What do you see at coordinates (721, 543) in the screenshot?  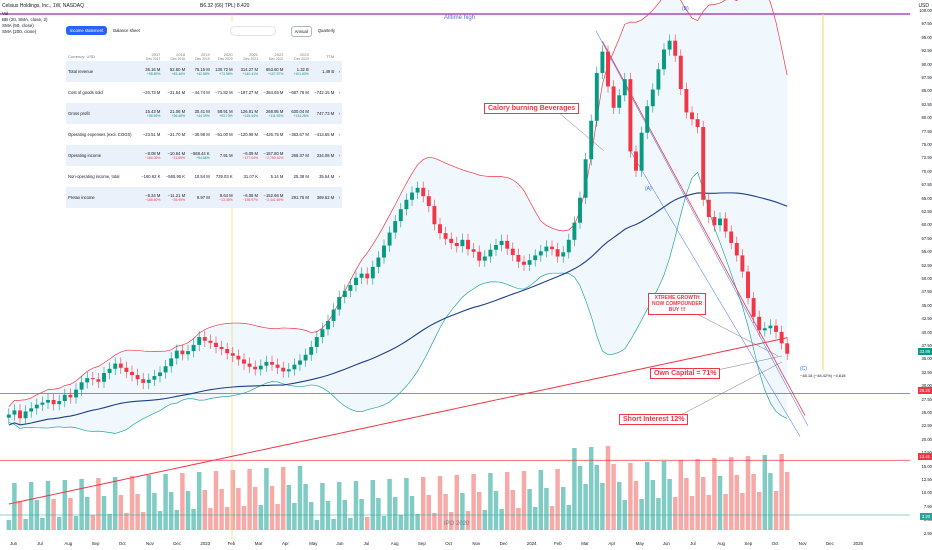 I see `time-axis-tick: Aug` at bounding box center [721, 543].